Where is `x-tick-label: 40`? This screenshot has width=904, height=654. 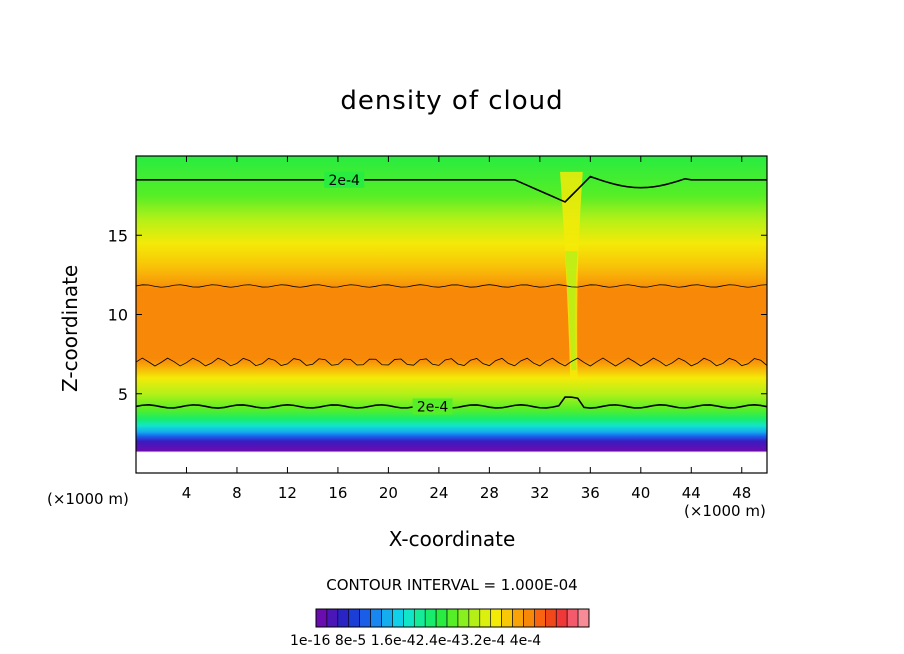 x-tick-label: 40 is located at coordinates (640, 493).